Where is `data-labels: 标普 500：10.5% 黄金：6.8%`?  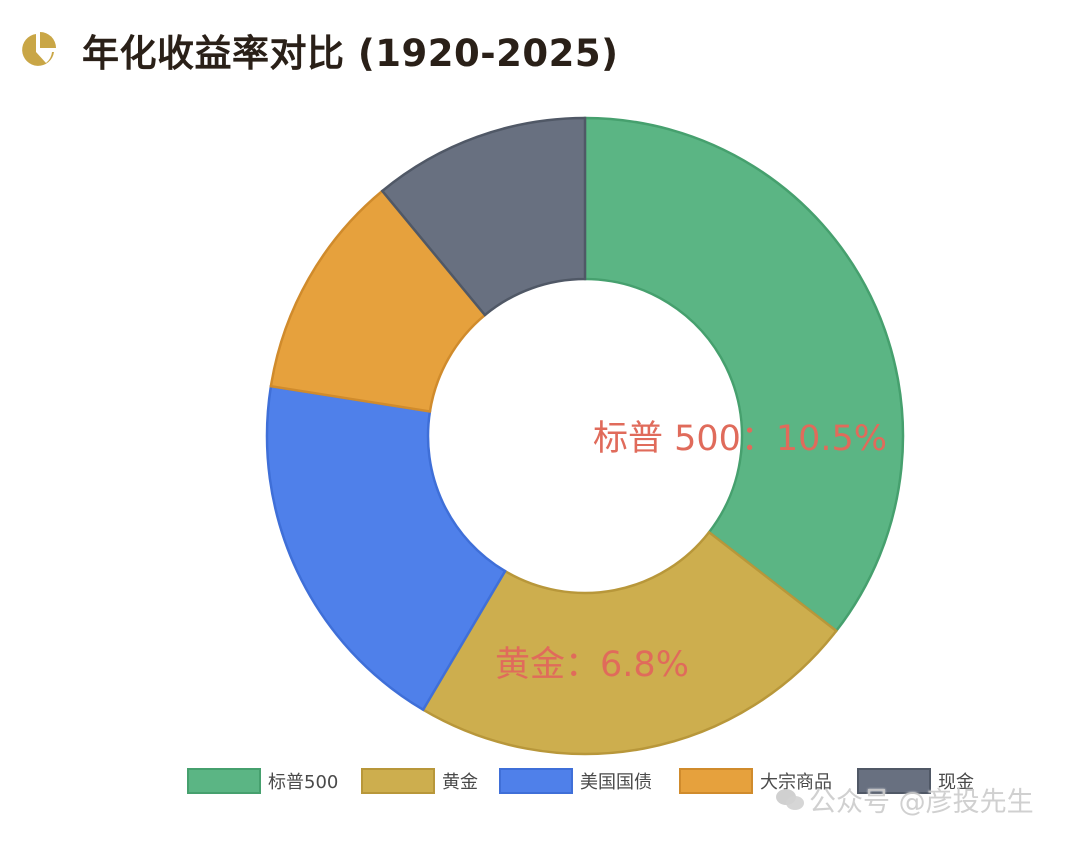
data-labels: 标普 500：10.5% 黄金：6.8% is located at coordinates (691, 552).